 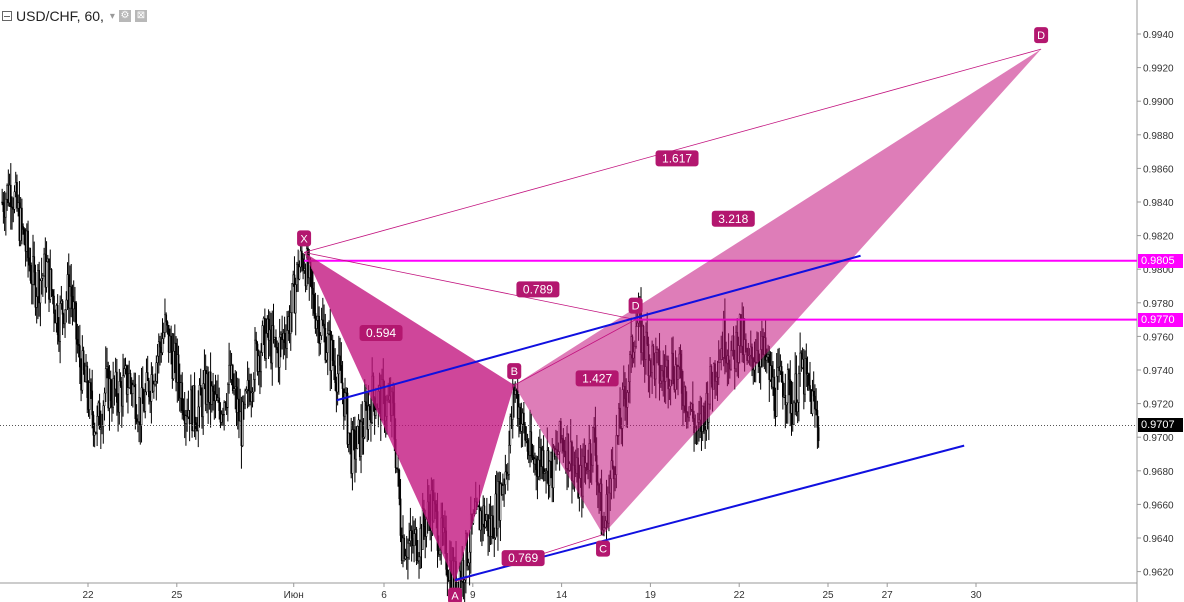 I want to click on point-label-c: C, so click(x=603, y=550).